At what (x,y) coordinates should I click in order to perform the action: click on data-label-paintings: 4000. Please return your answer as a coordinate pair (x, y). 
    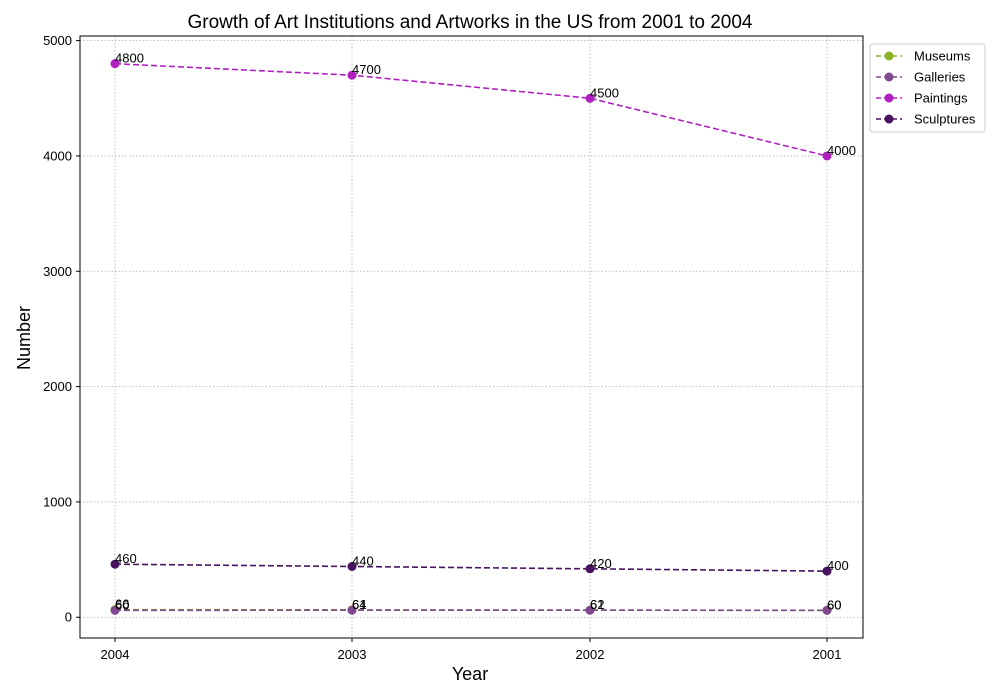
    Looking at the image, I should click on (841, 150).